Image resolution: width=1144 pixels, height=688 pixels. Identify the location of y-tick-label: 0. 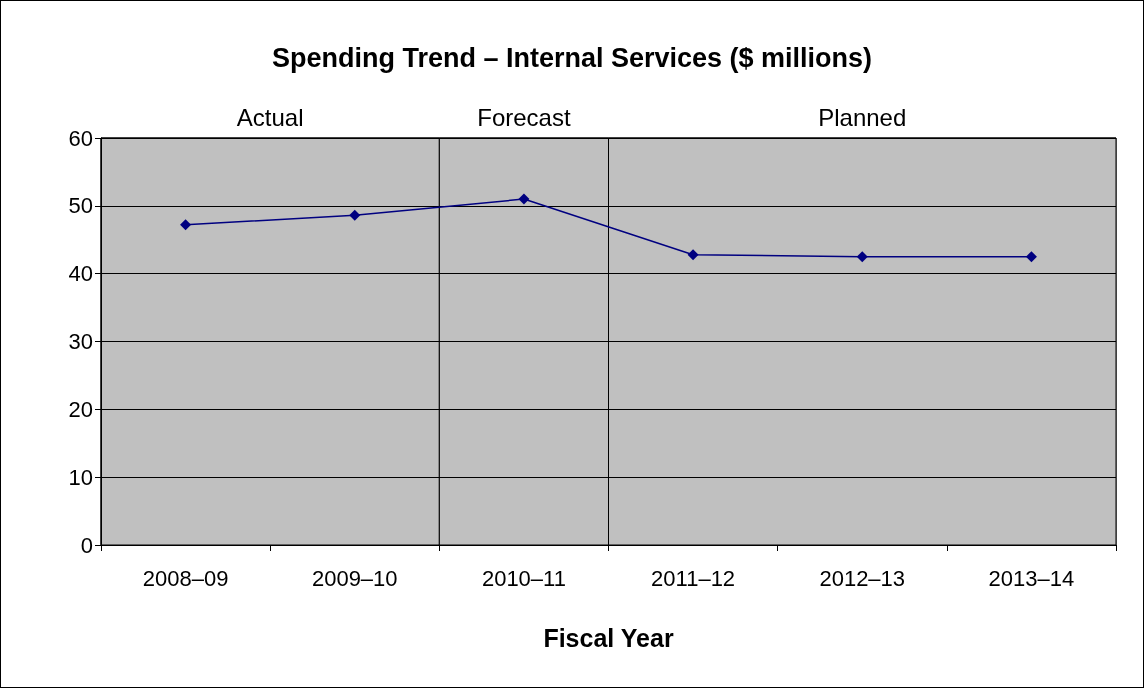
(86, 545).